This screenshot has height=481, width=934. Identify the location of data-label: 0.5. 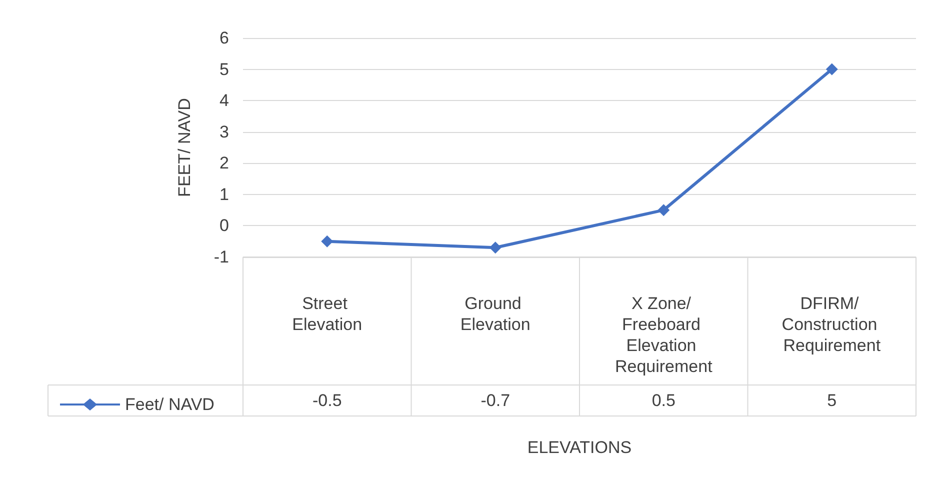
(664, 400).